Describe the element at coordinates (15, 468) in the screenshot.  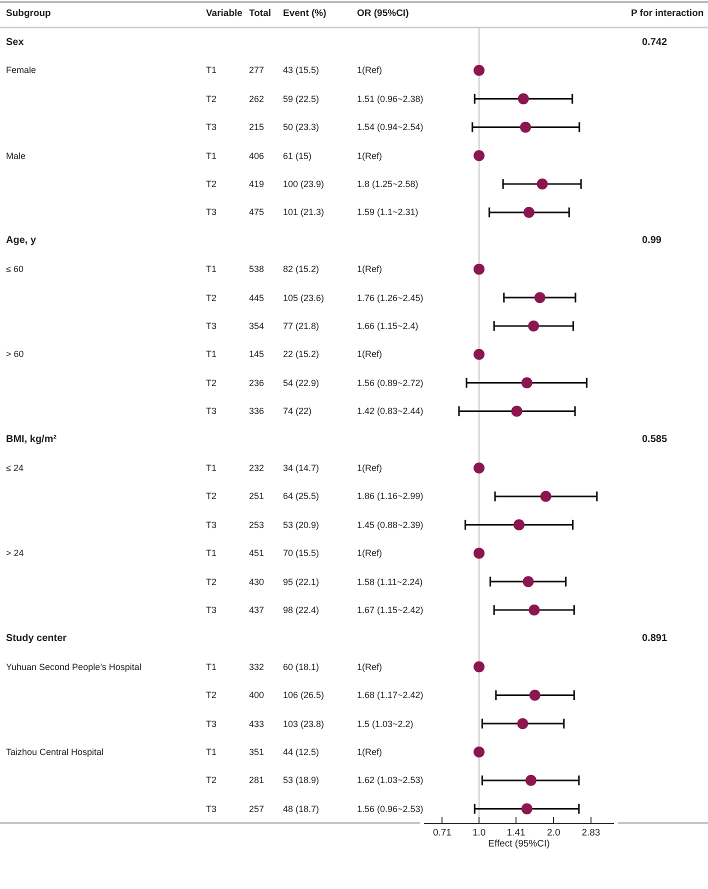
I see `category-label: ≤ 24` at that location.